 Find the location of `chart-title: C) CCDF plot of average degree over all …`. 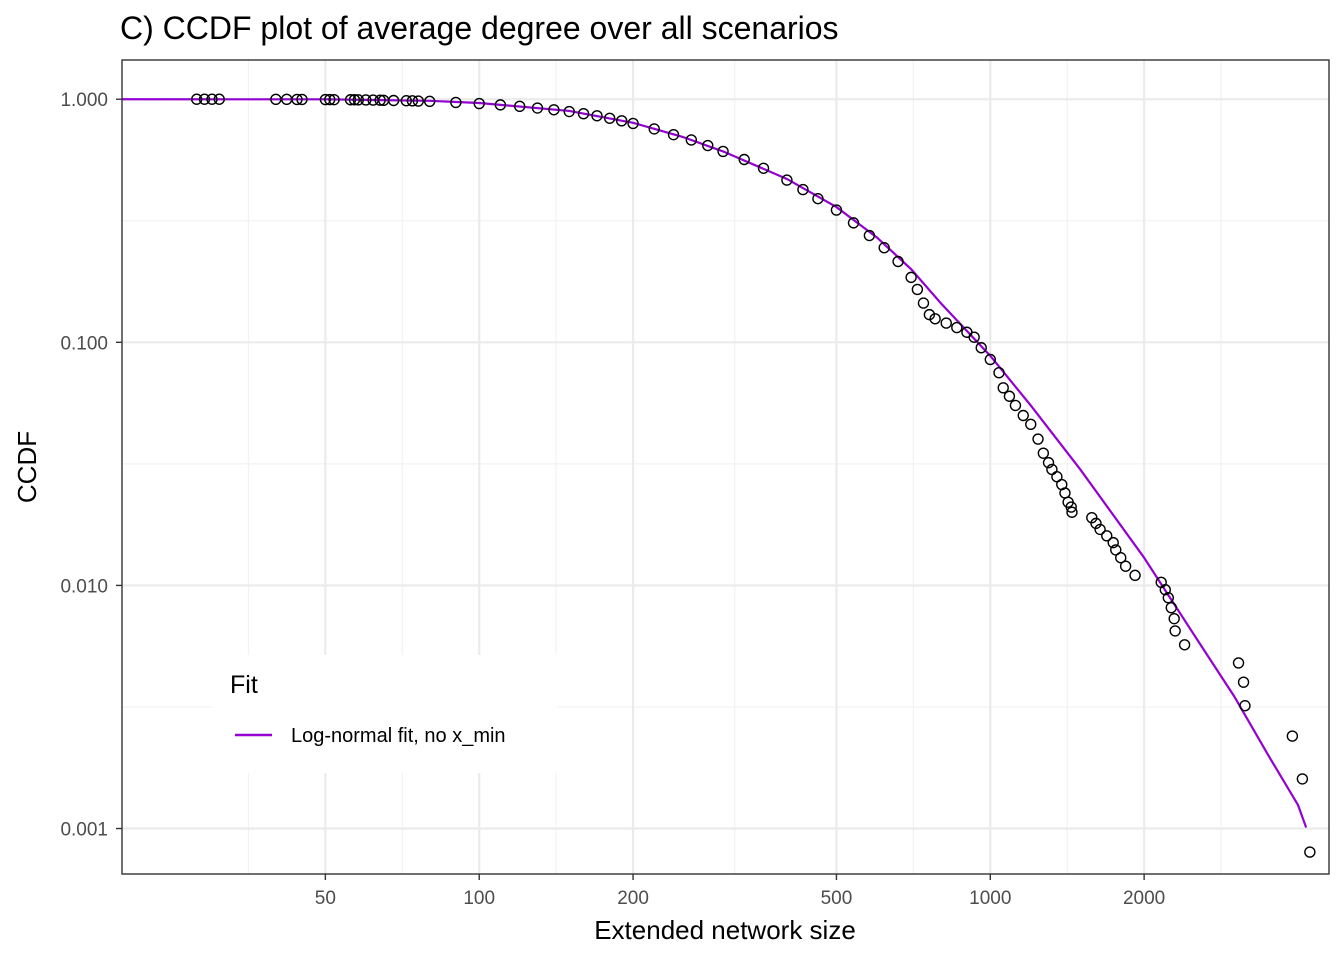

chart-title: C) CCDF plot of average degree over all … is located at coordinates (479, 28).